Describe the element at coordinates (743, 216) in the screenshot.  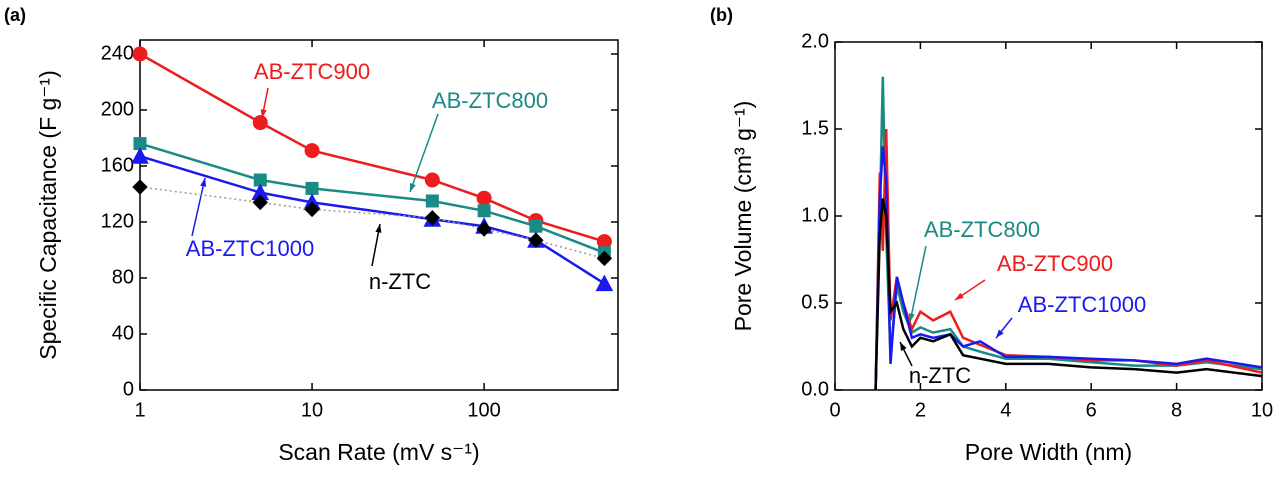
I see `y-axis-title: Pore Volume (cm³ g⁻¹)` at that location.